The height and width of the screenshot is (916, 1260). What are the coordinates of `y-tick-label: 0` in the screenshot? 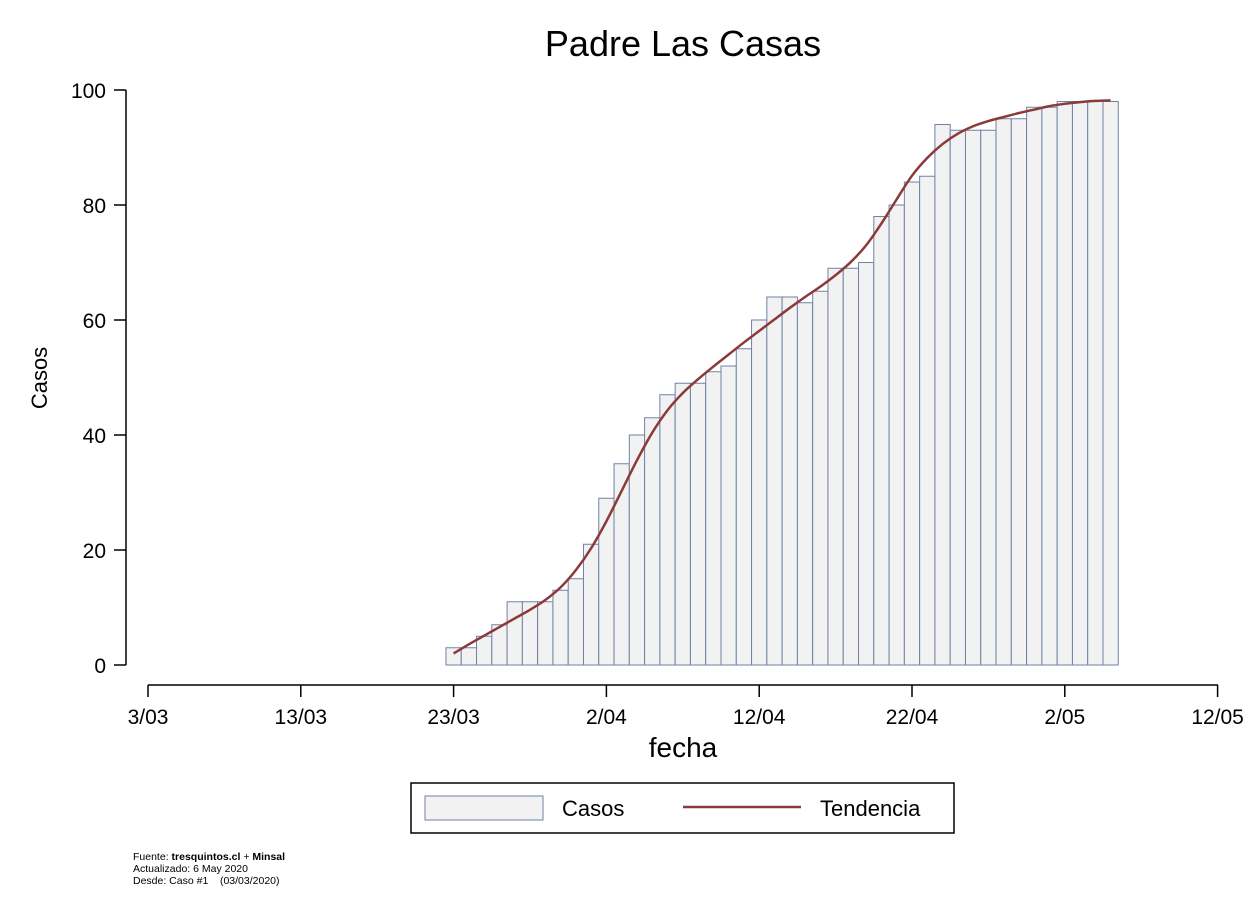 It's located at (100, 666).